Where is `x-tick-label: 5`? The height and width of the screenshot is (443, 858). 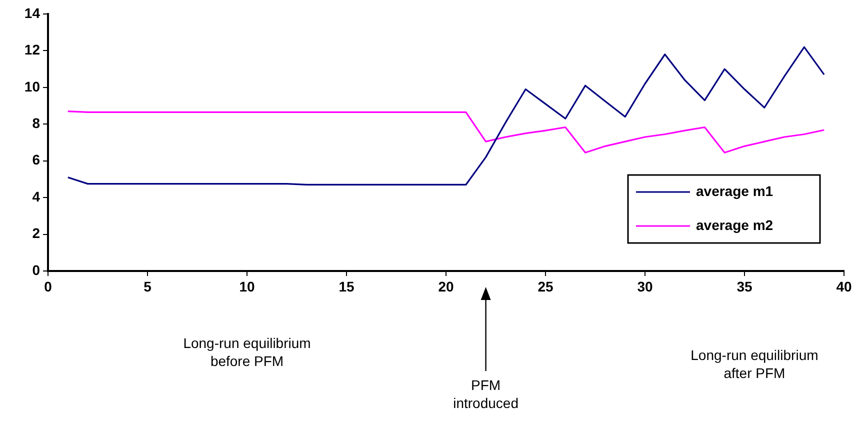
x-tick-label: 5 is located at coordinates (148, 286).